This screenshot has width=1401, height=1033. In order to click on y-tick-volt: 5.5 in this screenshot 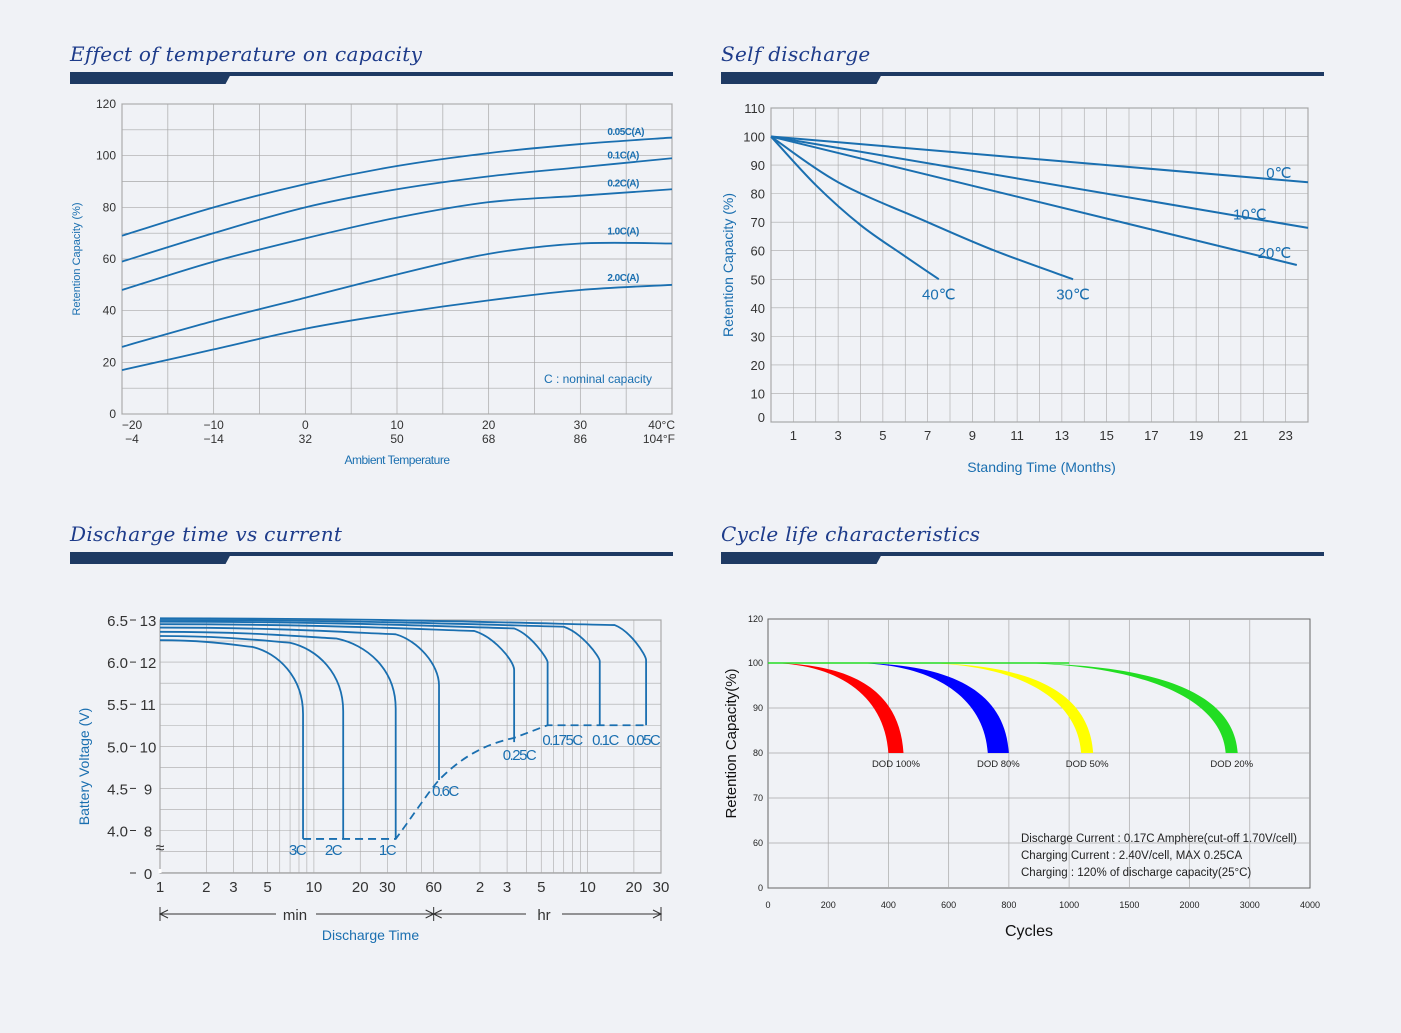, I will do `click(117, 705)`.